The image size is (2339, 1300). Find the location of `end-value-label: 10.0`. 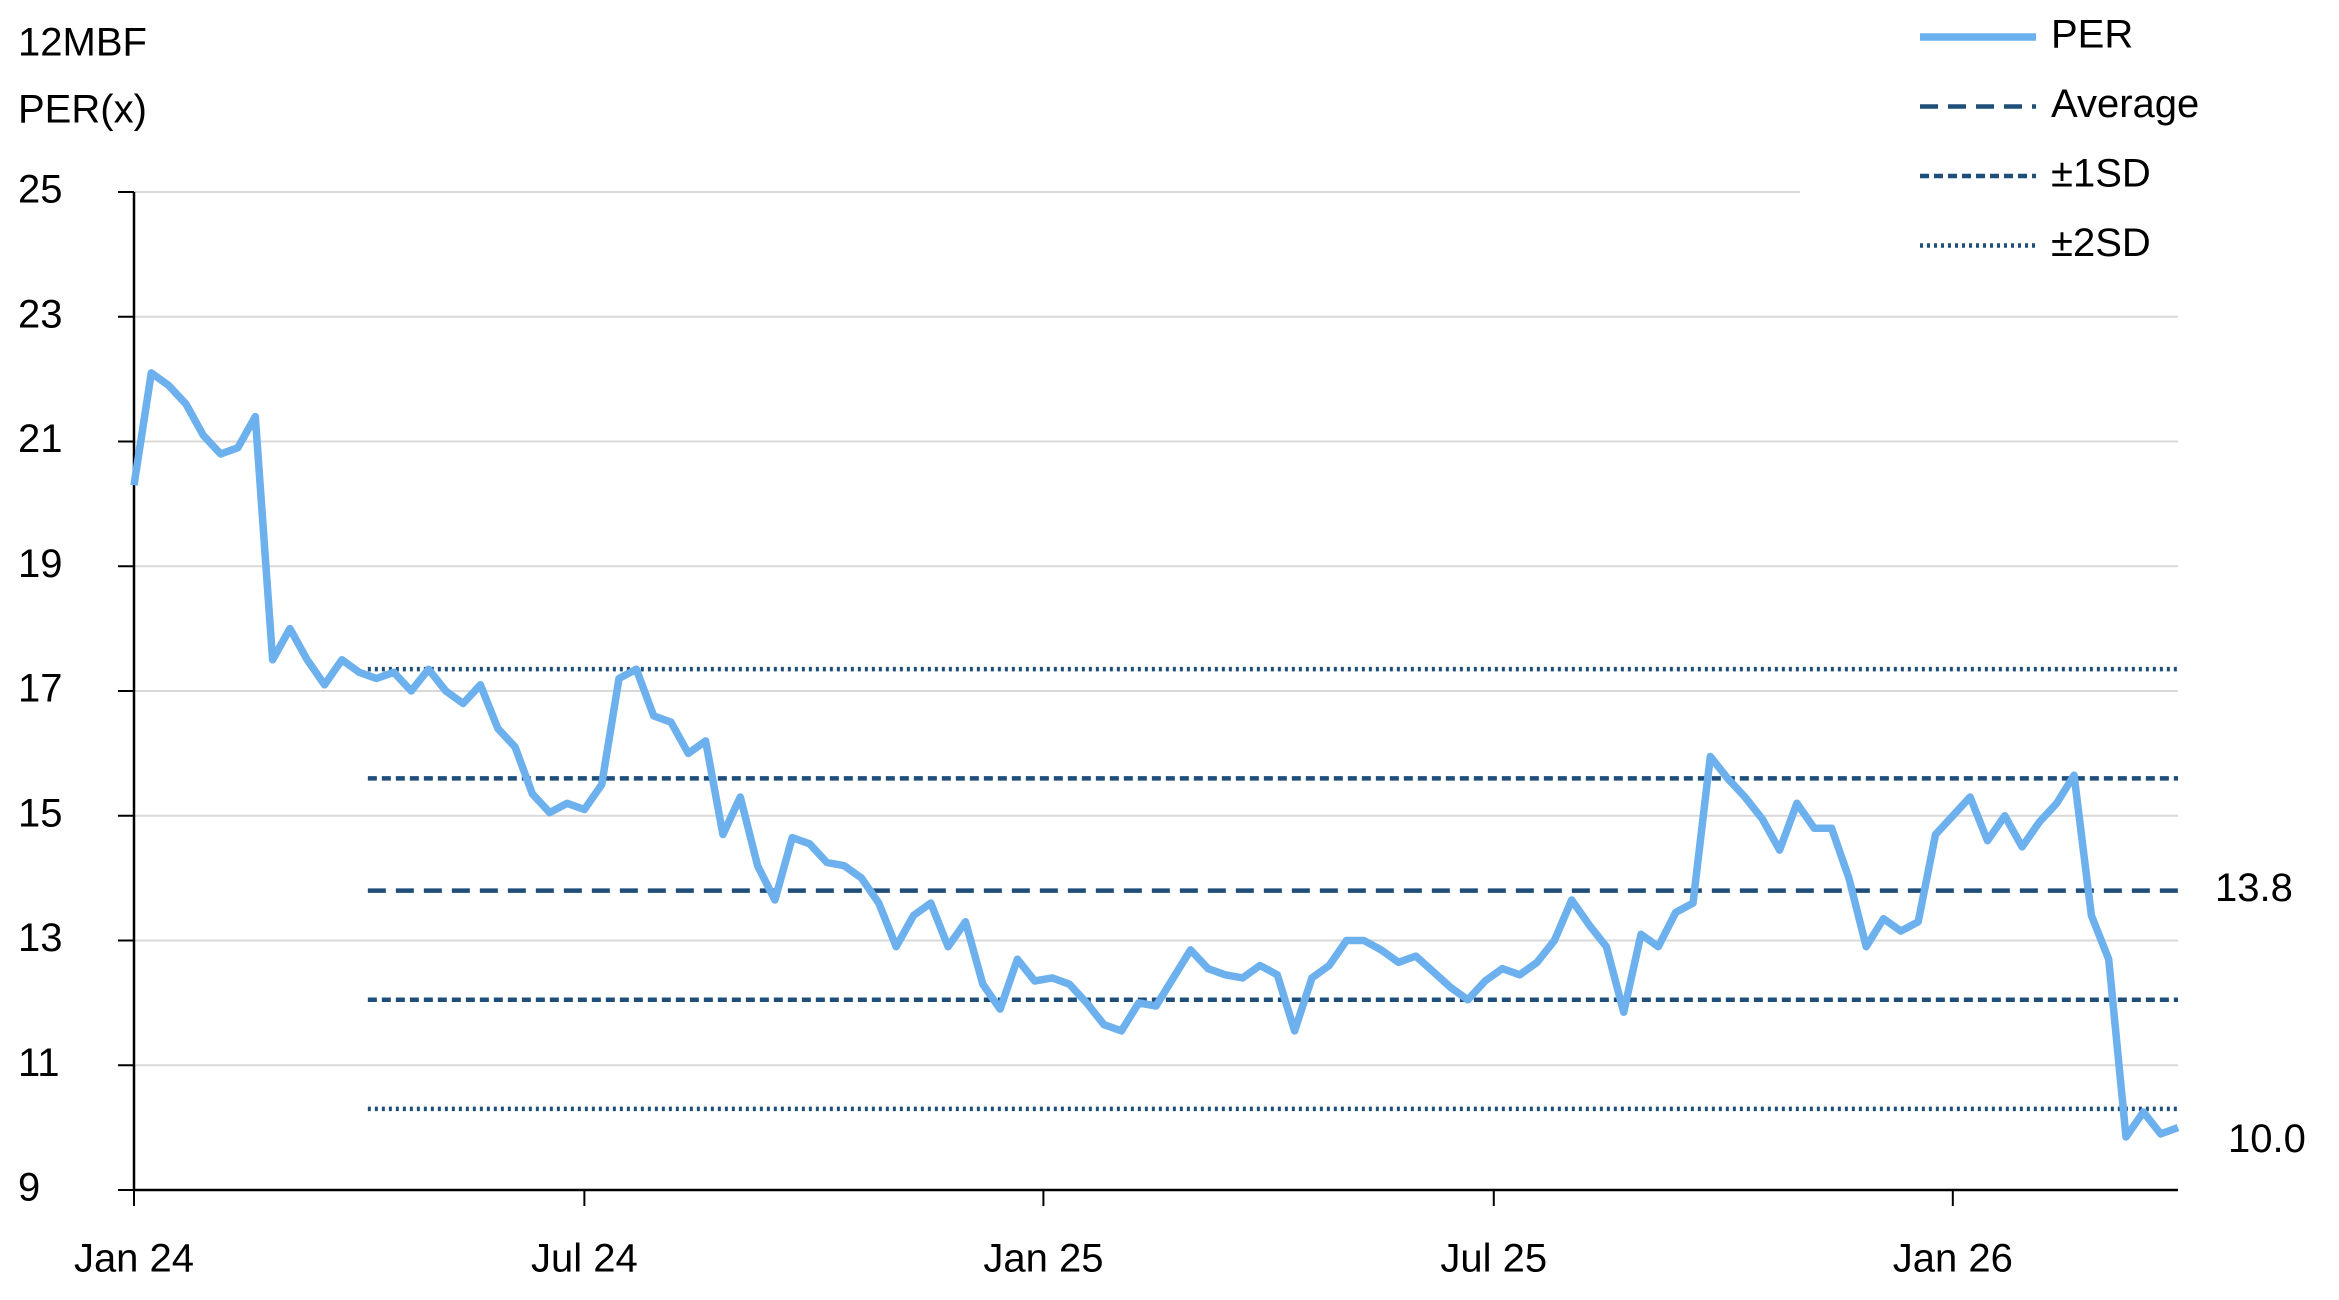

end-value-label: 10.0 is located at coordinates (2267, 1139).